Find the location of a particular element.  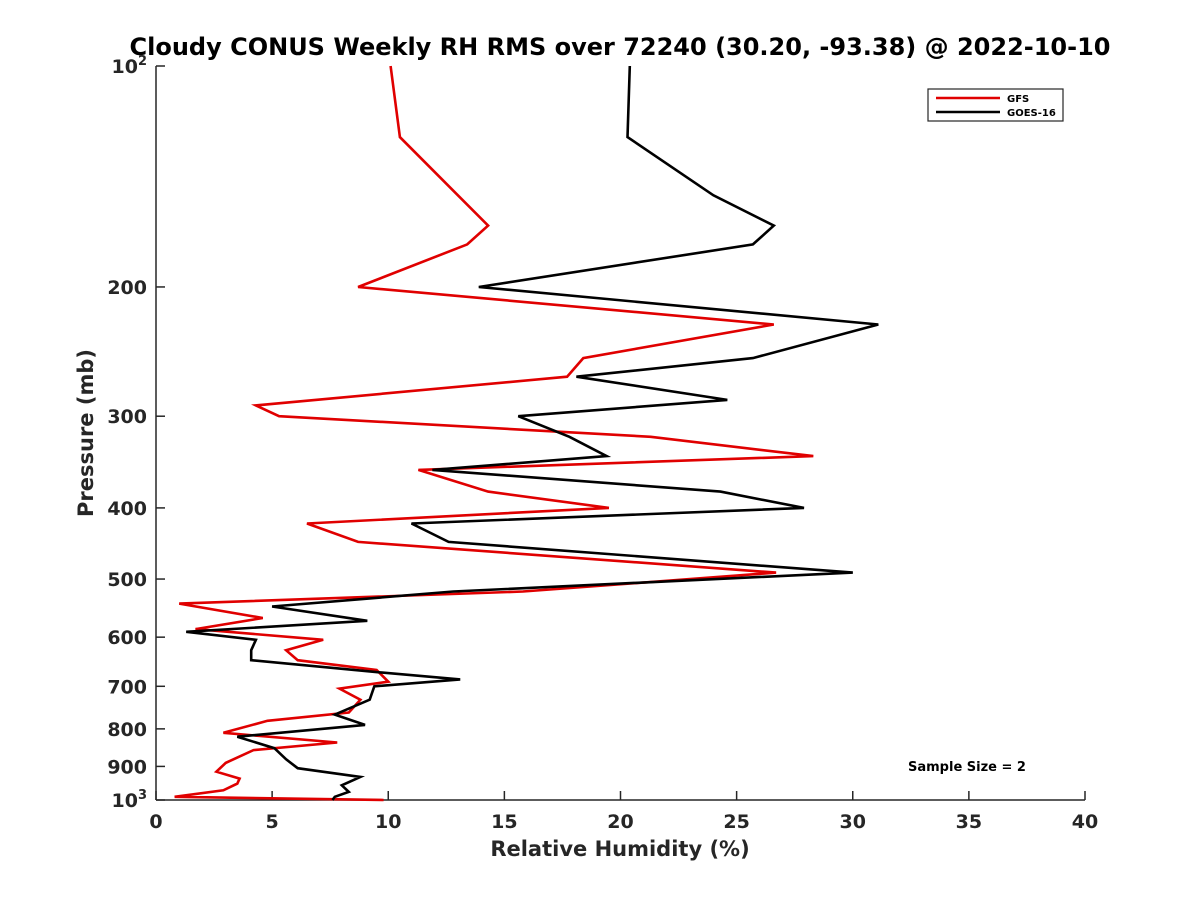

x-tick-label: 0 is located at coordinates (155, 822).